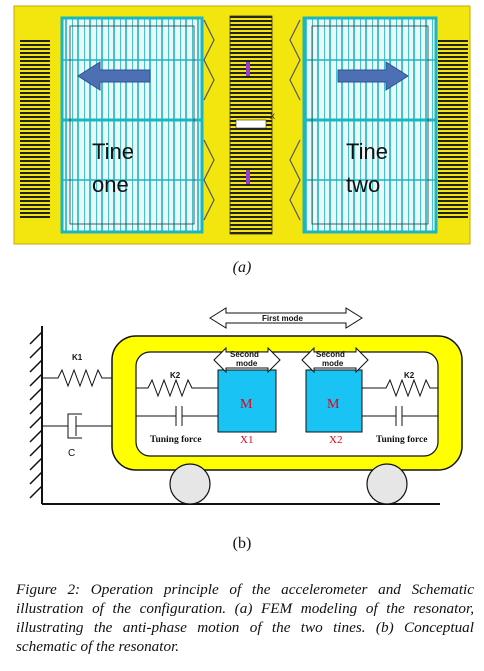  I want to click on damper-c, so click(77, 426).